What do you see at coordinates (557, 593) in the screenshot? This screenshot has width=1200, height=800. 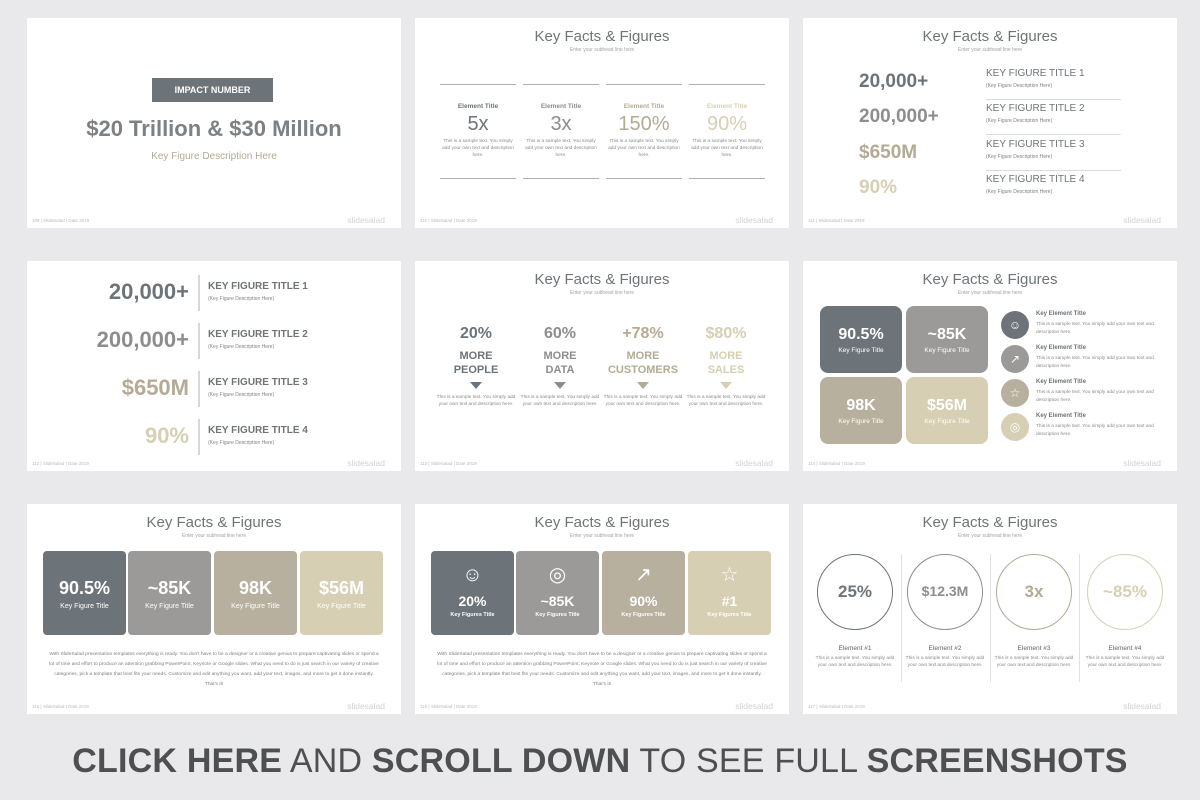 I see `icon-card: ◎ ~85K Key Figures Title` at bounding box center [557, 593].